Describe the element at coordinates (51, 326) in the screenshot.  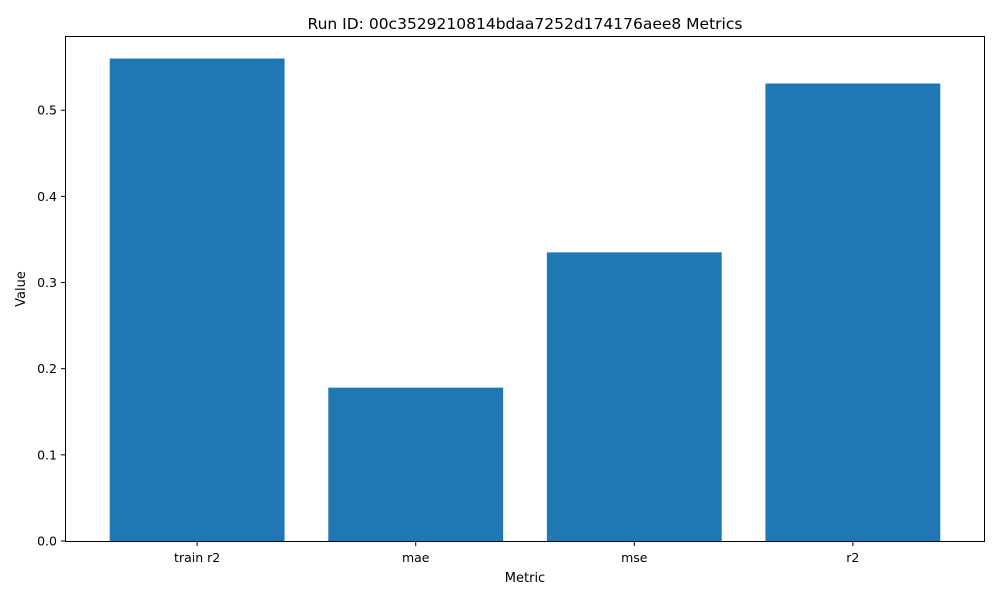
I see `y-axis-ticks: 0.0 0.1 0.2 0.3 0.4 0.5` at that location.